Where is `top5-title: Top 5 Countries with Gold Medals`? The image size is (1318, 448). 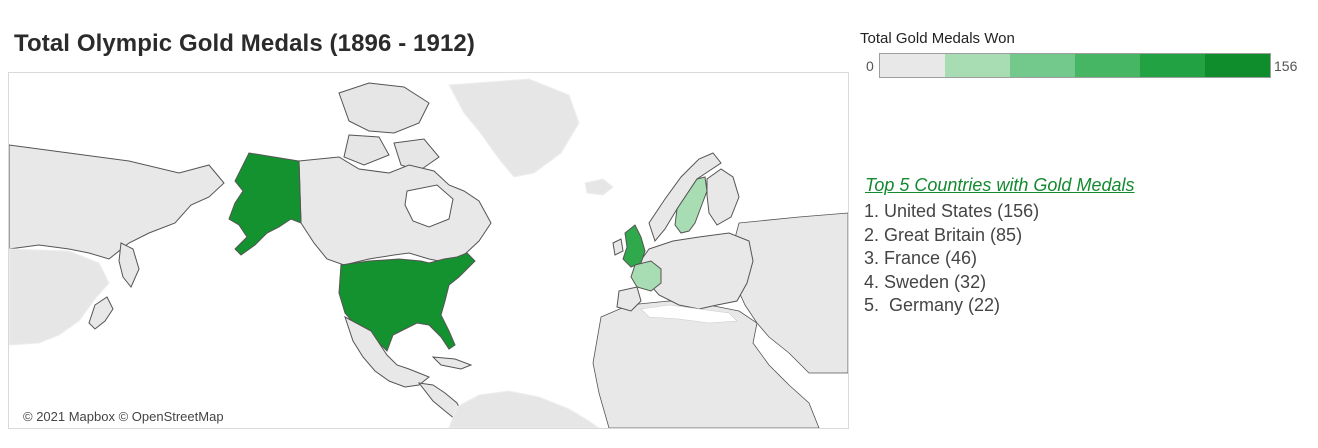 top5-title: Top 5 Countries with Gold Medals is located at coordinates (1000, 185).